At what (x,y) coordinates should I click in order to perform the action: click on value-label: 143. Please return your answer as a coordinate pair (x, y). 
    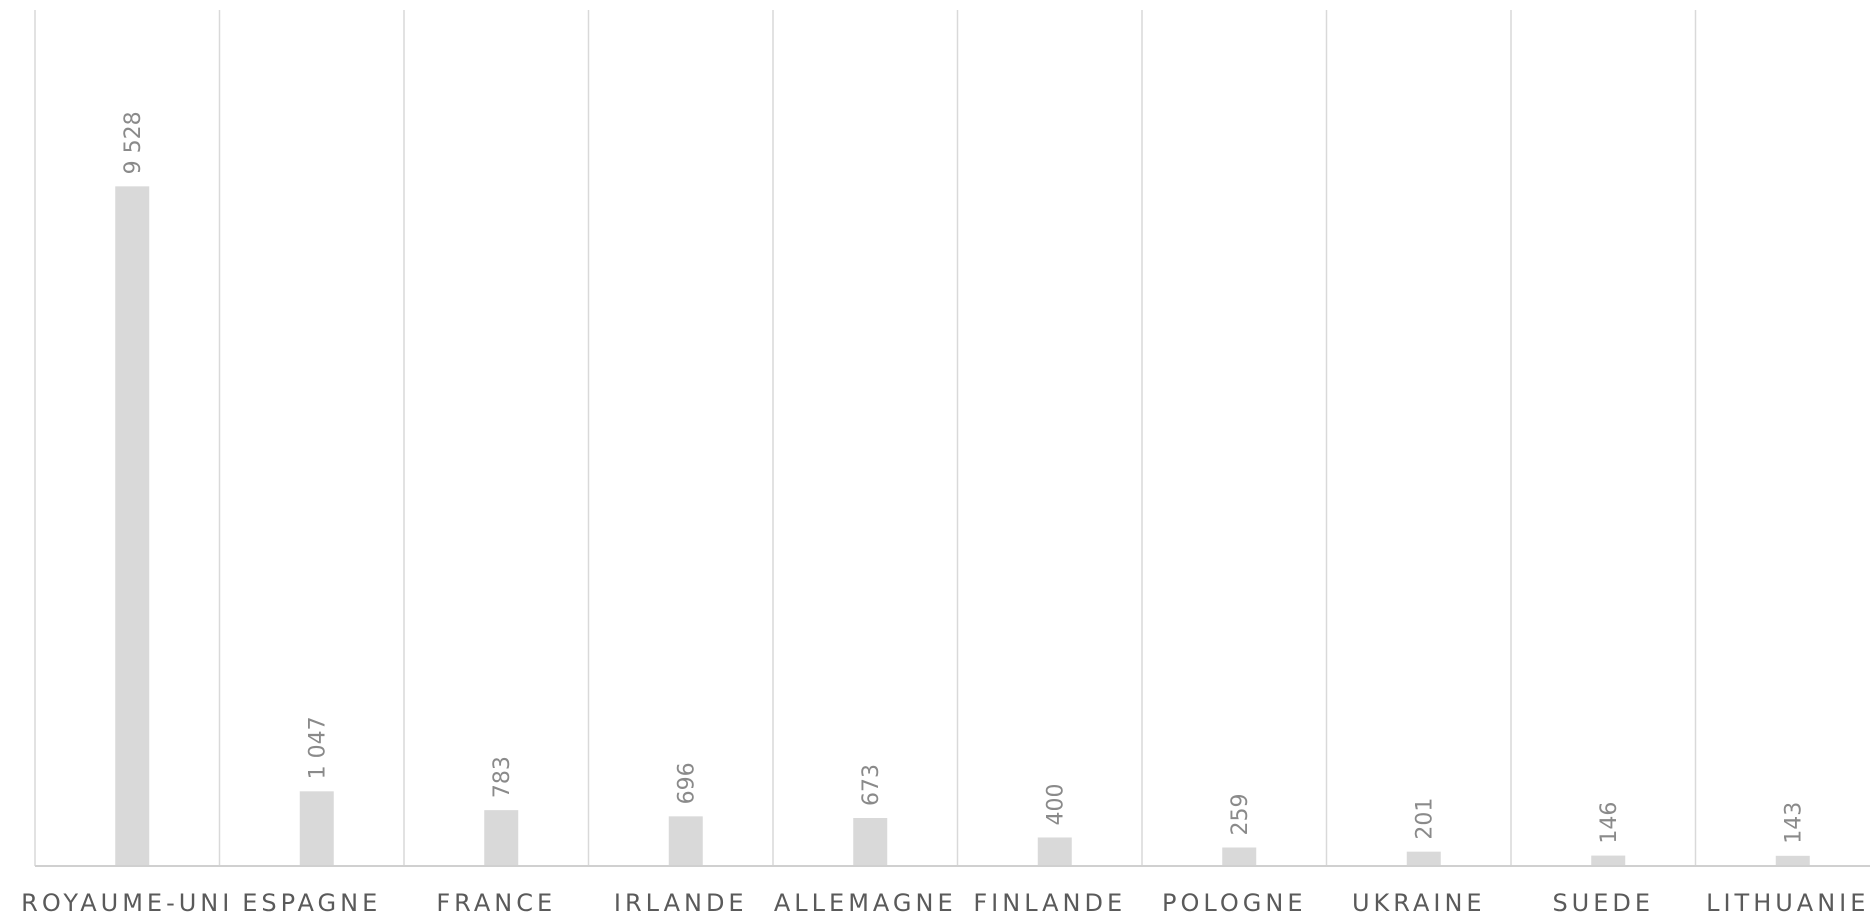
    Looking at the image, I should click on (1794, 823).